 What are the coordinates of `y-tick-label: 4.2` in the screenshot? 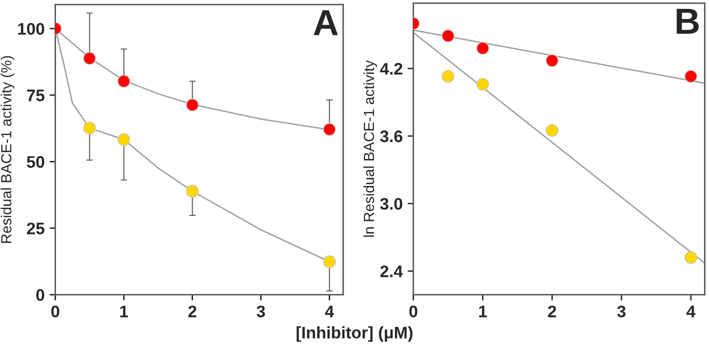 It's located at (391, 68).